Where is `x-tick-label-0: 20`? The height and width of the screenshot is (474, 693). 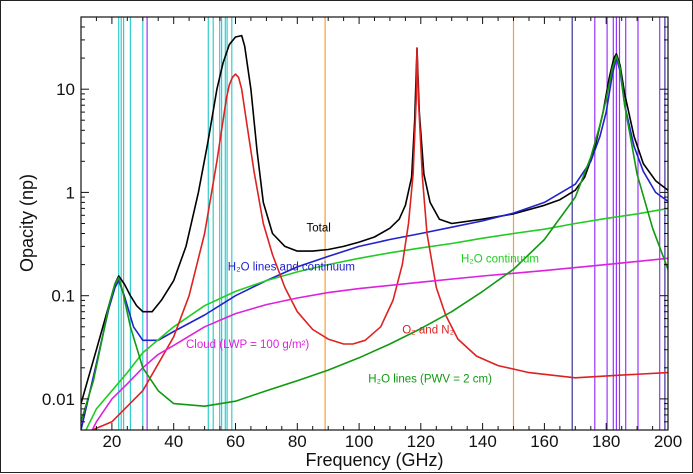 x-tick-label-0: 20 is located at coordinates (111, 441).